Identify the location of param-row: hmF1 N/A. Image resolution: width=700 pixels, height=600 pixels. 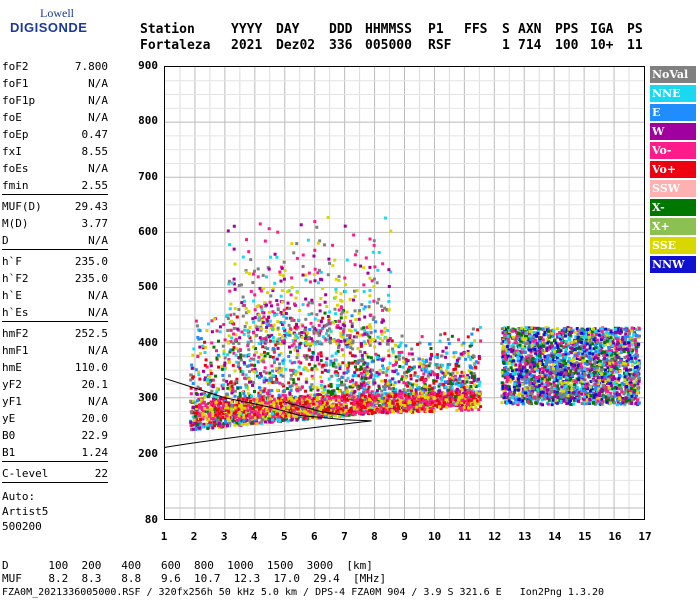
(55, 351).